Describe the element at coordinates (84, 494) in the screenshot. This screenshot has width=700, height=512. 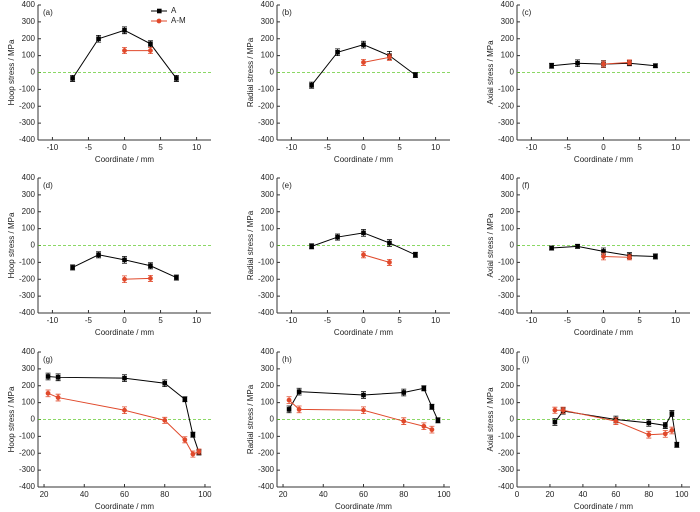
I see `x-tick-label: 40` at that location.